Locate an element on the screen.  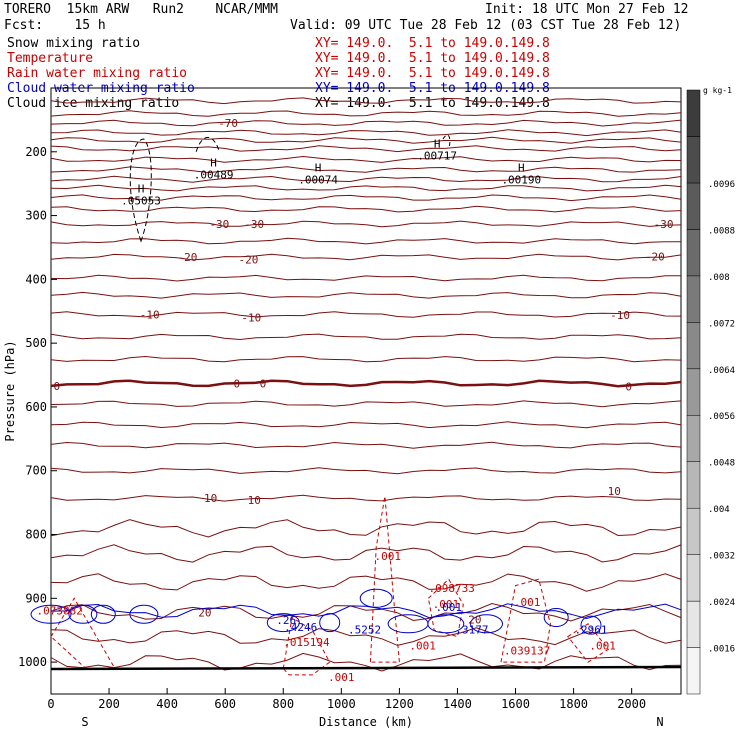
south-endpoint-label: S is located at coordinates (84, 722).